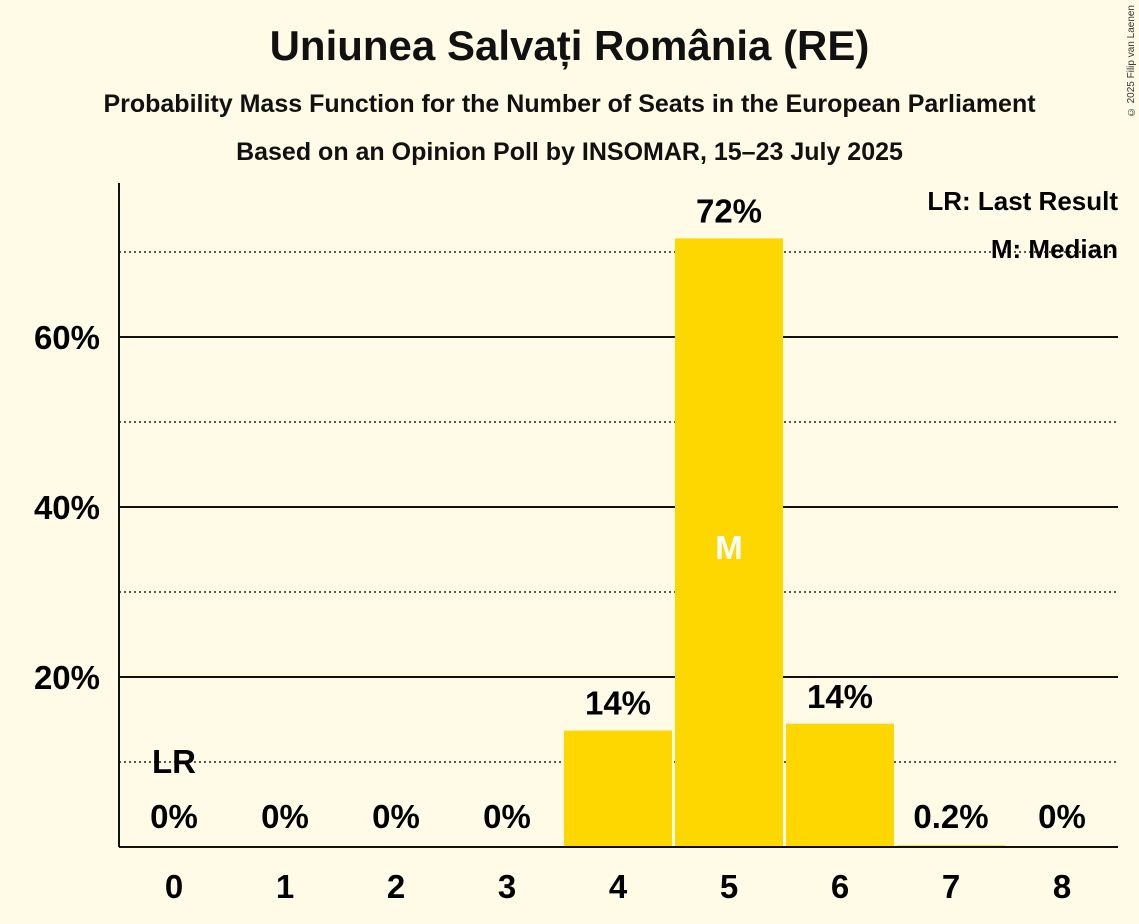  What do you see at coordinates (569, 45) in the screenshot?
I see `chart-title: Uniunea Salvați România (RE)` at bounding box center [569, 45].